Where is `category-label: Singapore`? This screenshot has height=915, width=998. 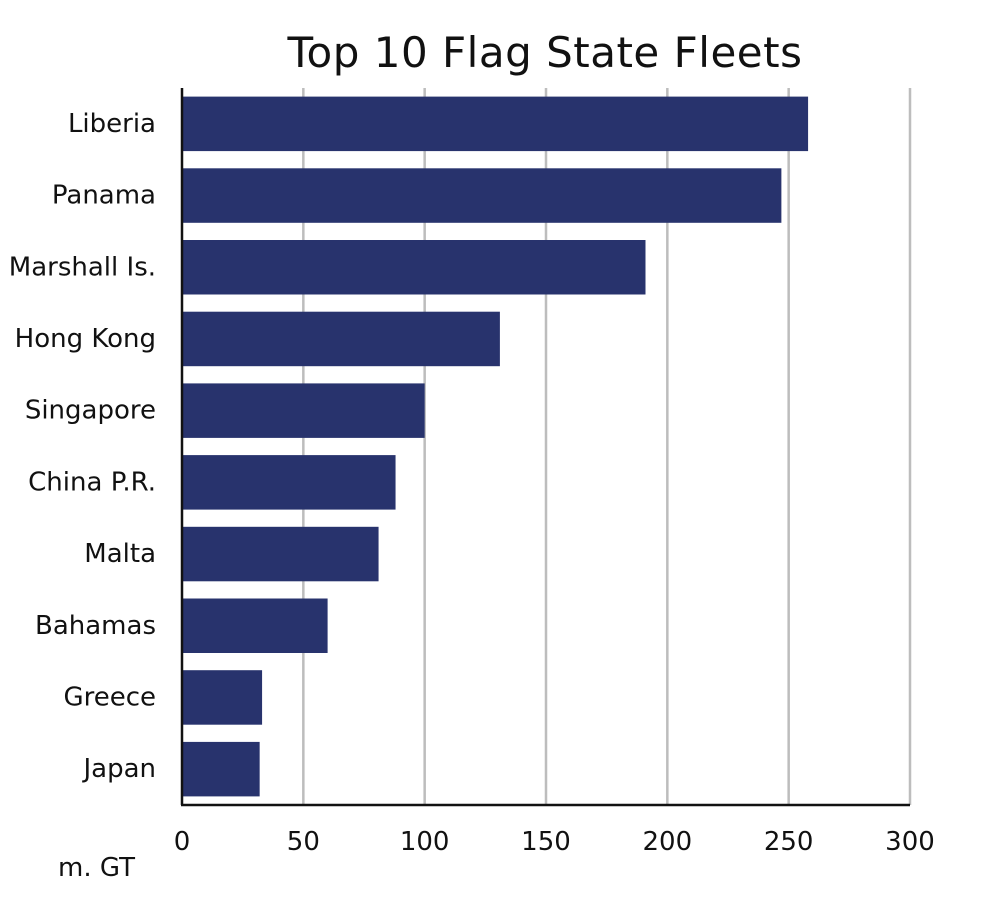
category-label: Singapore is located at coordinates (90, 411).